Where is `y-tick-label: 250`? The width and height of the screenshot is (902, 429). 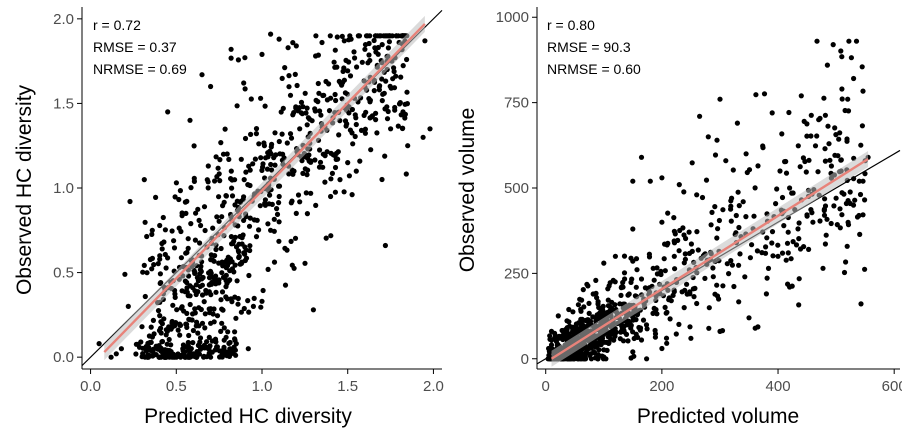 y-tick-label: 250 is located at coordinates (516, 273).